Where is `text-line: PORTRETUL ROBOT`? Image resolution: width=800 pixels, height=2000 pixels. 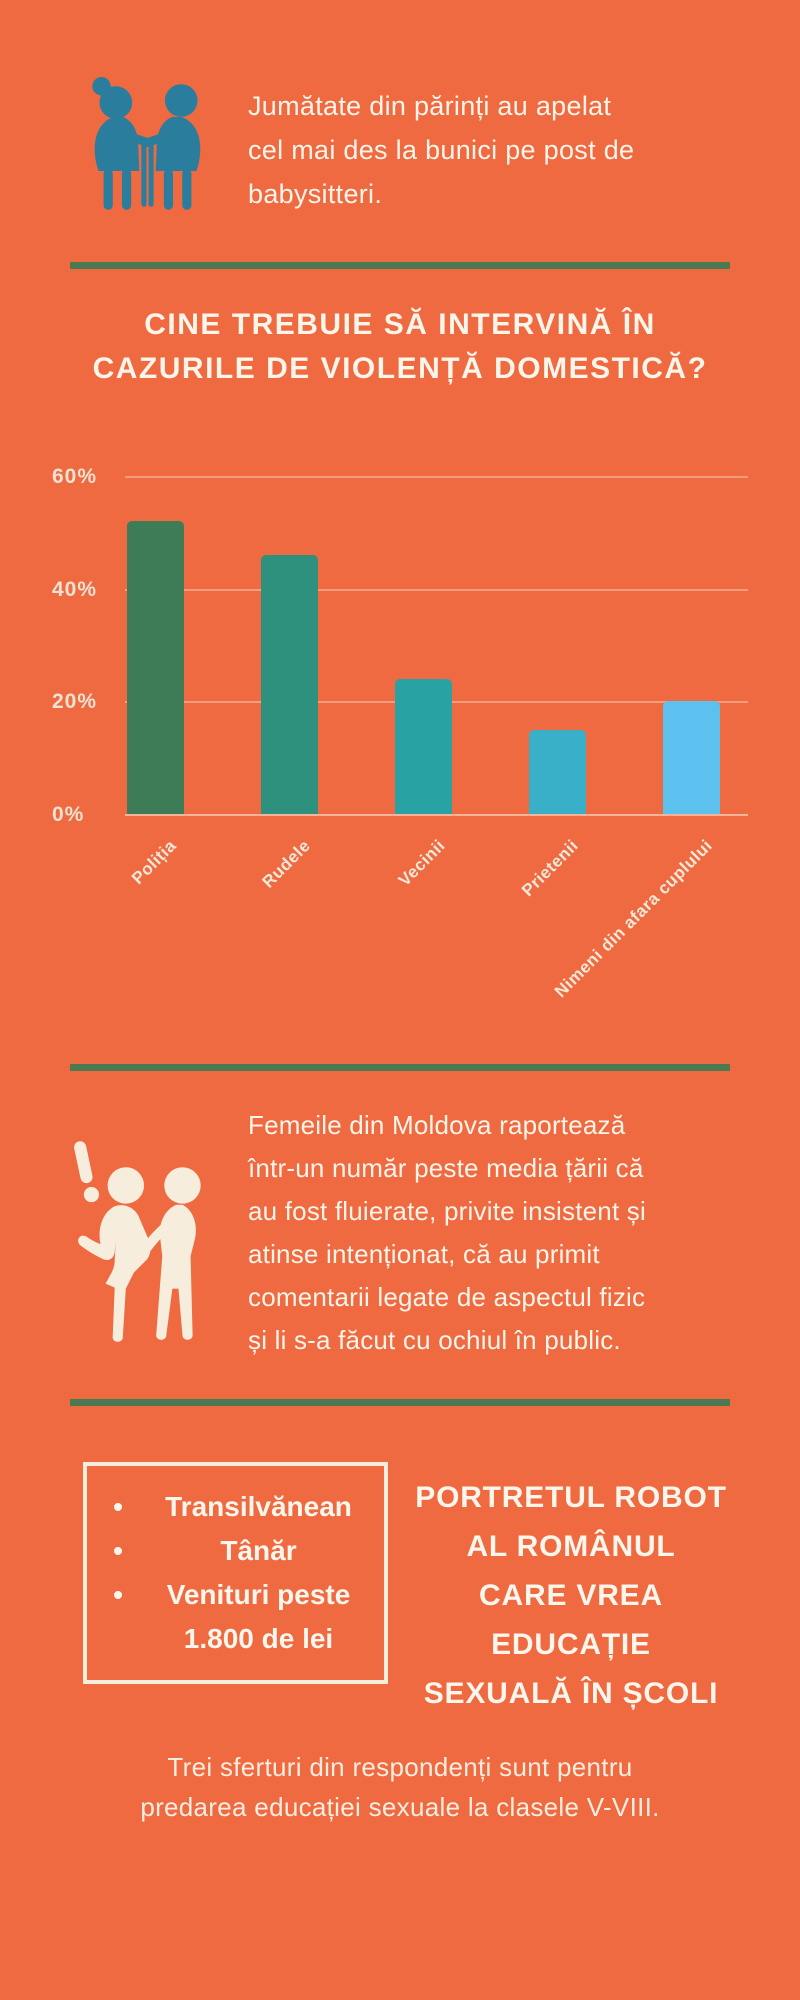
text-line: PORTRETUL ROBOT is located at coordinates (571, 1497).